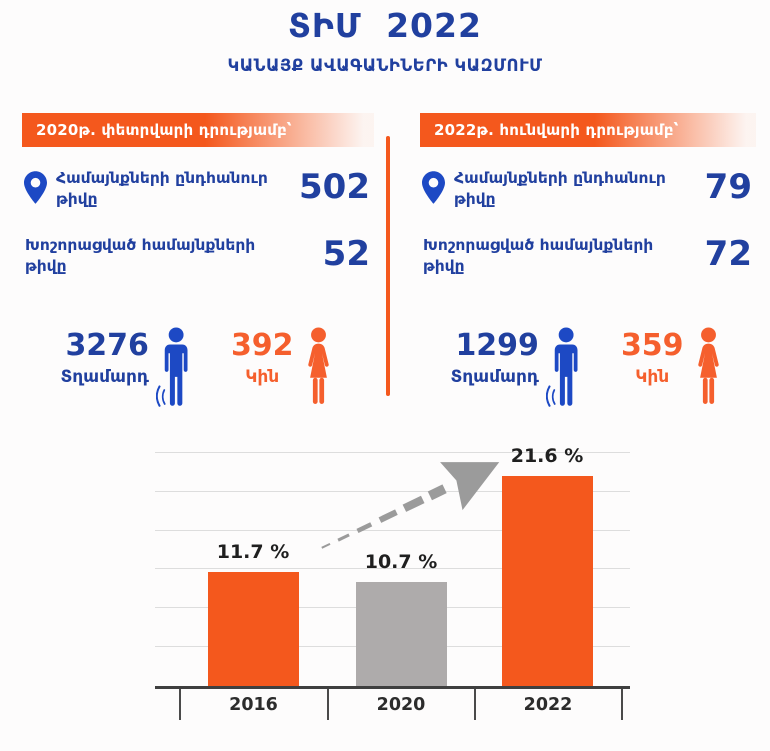 Image resolution: width=770 pixels, height=751 pixels. What do you see at coordinates (728, 187) in the screenshot?
I see `stat-value: 79` at bounding box center [728, 187].